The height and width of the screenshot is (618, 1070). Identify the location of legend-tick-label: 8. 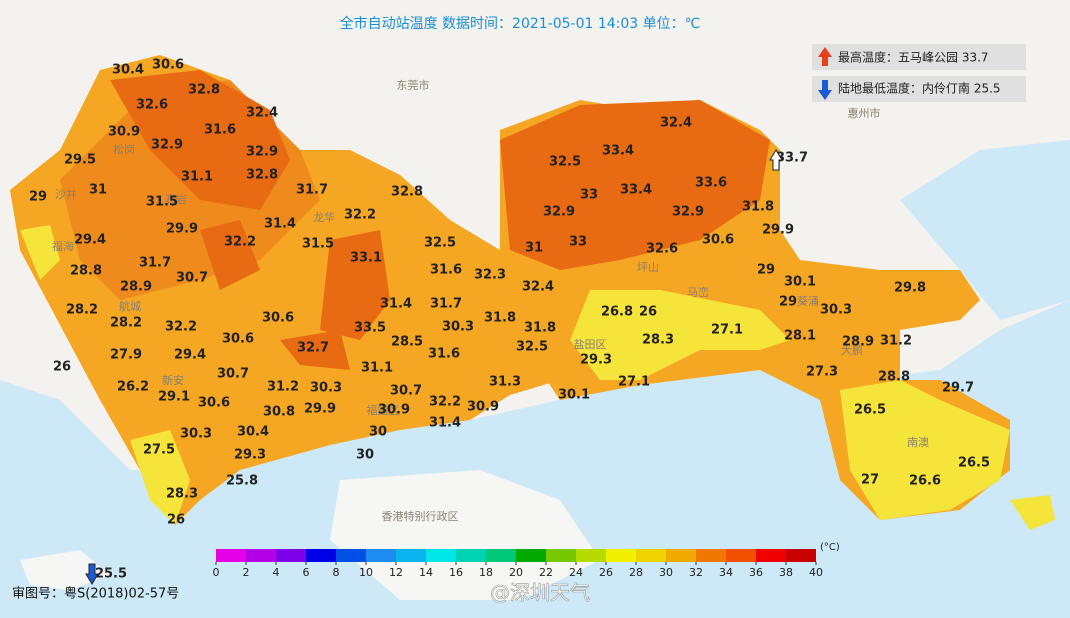
(336, 572).